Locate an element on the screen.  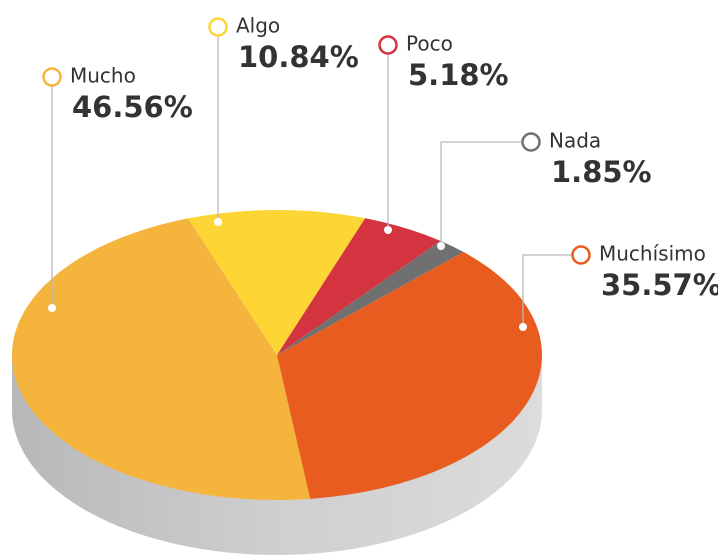
category-label: Algo is located at coordinates (258, 26).